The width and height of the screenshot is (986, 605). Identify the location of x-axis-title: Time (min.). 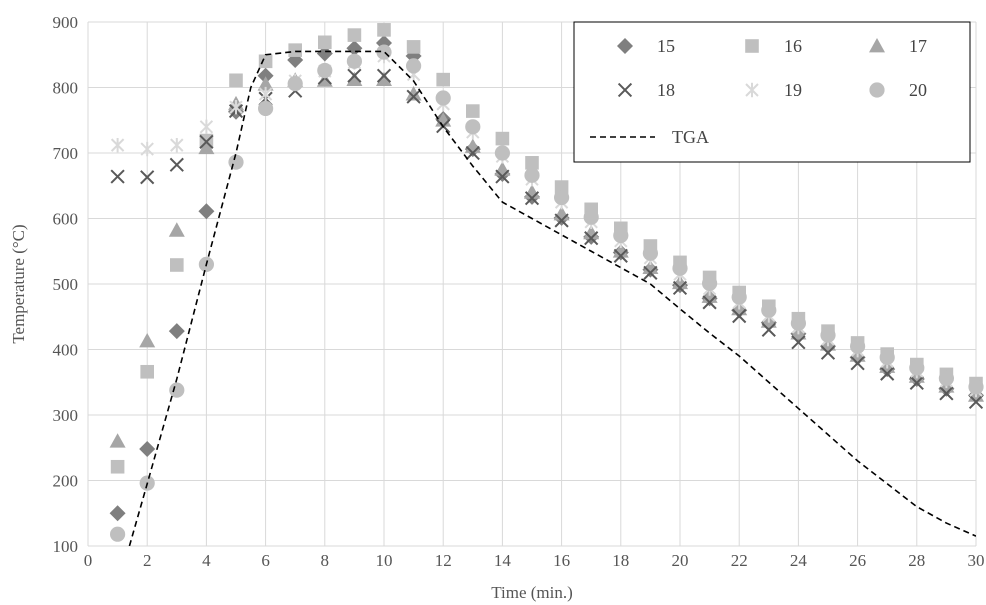
(532, 592).